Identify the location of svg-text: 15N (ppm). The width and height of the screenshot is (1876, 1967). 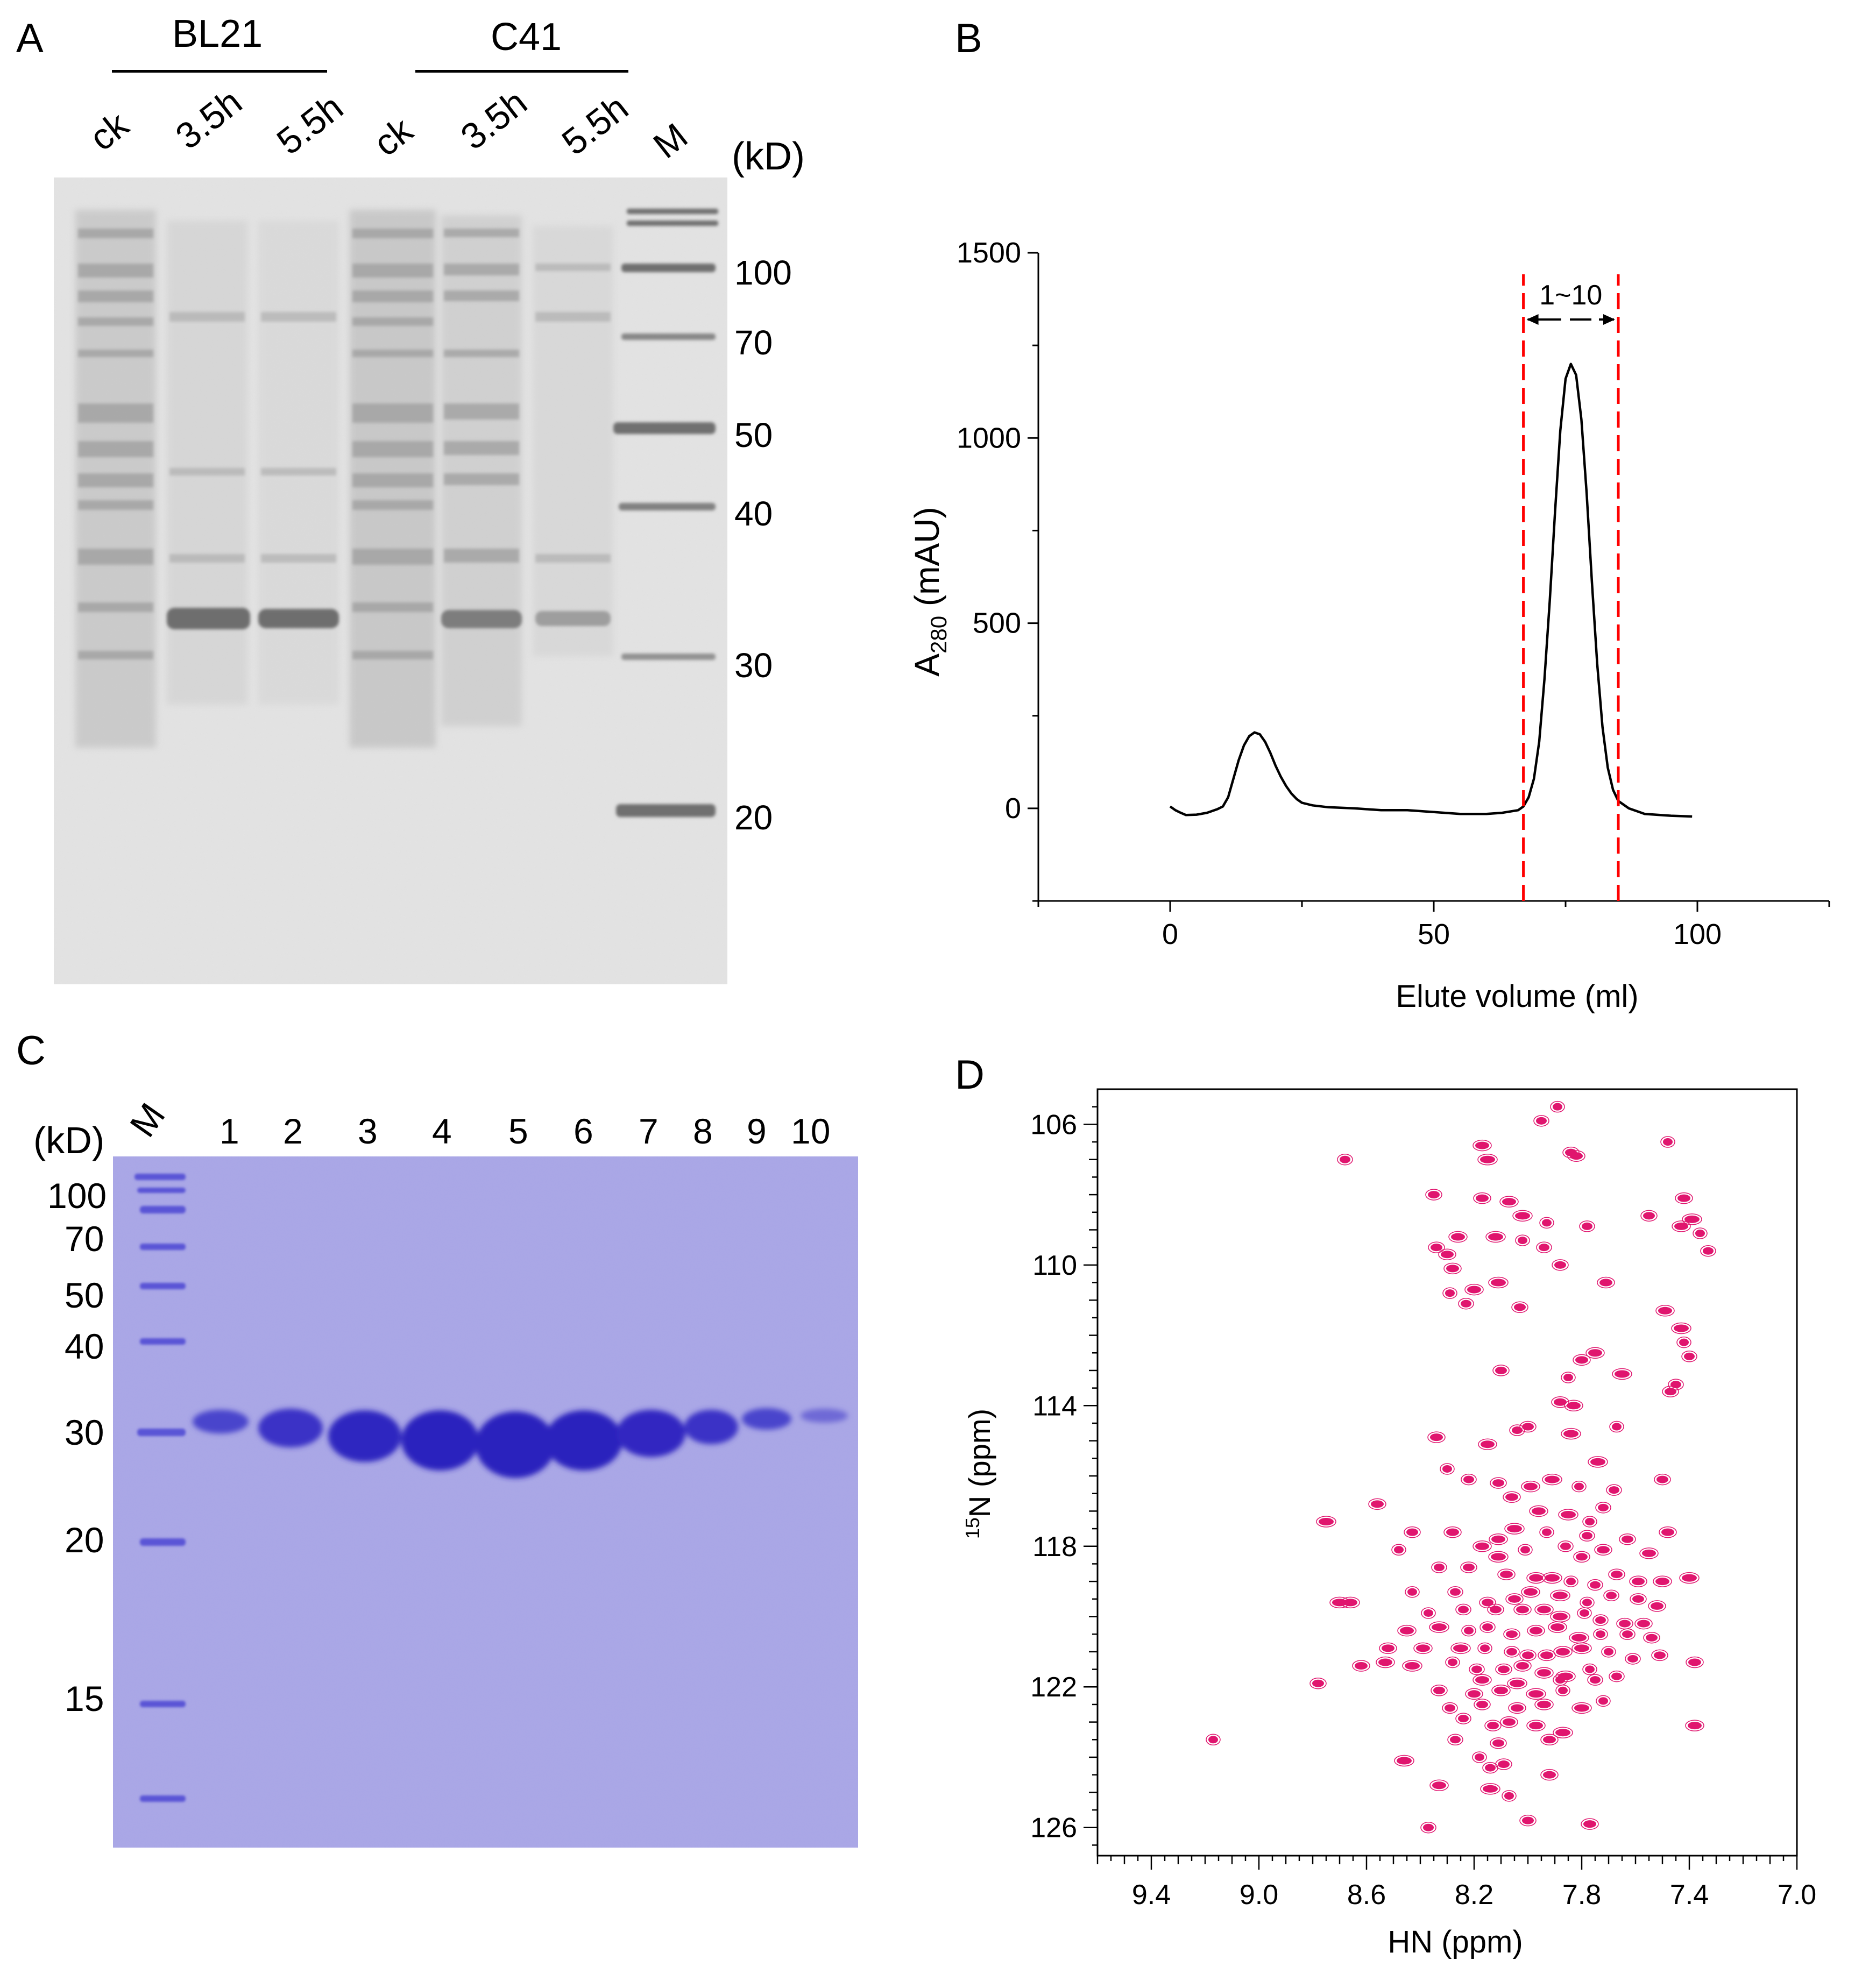
(978, 1474).